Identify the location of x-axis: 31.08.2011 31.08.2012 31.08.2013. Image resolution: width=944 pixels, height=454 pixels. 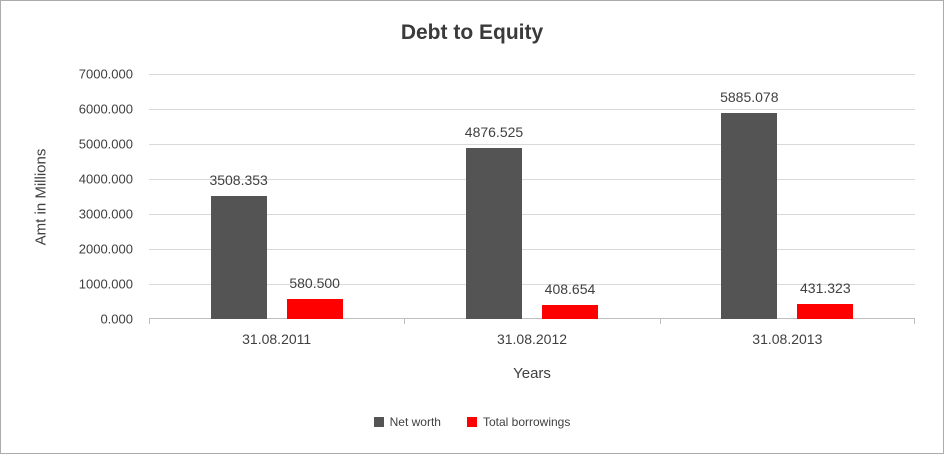
(532, 339).